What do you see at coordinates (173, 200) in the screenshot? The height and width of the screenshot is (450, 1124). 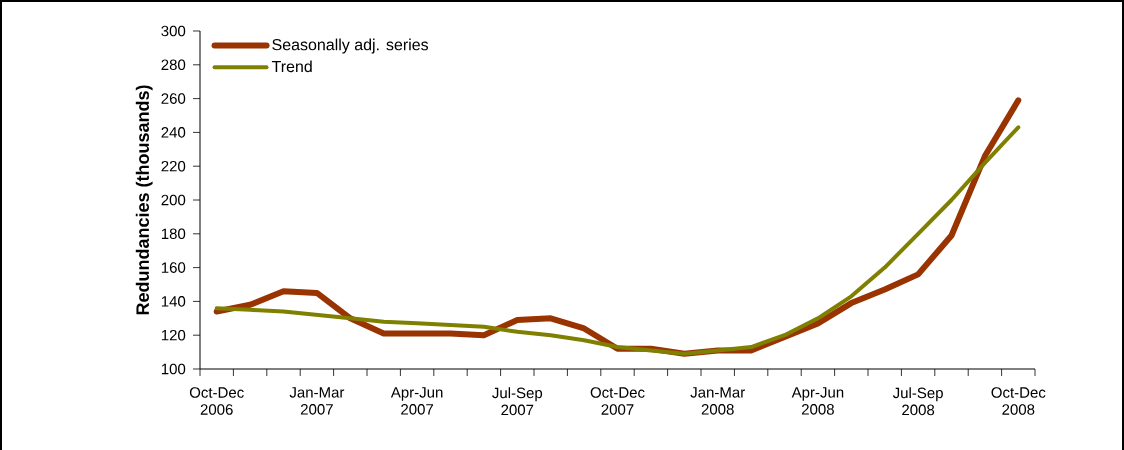 I see `y-tick-label: 200` at bounding box center [173, 200].